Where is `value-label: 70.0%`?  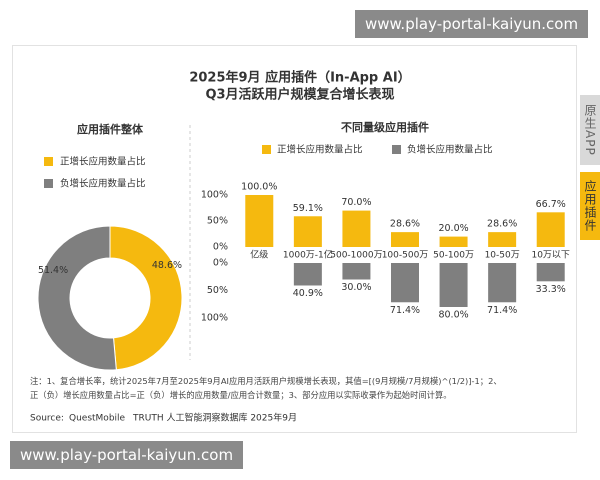 value-label: 70.0% is located at coordinates (356, 202).